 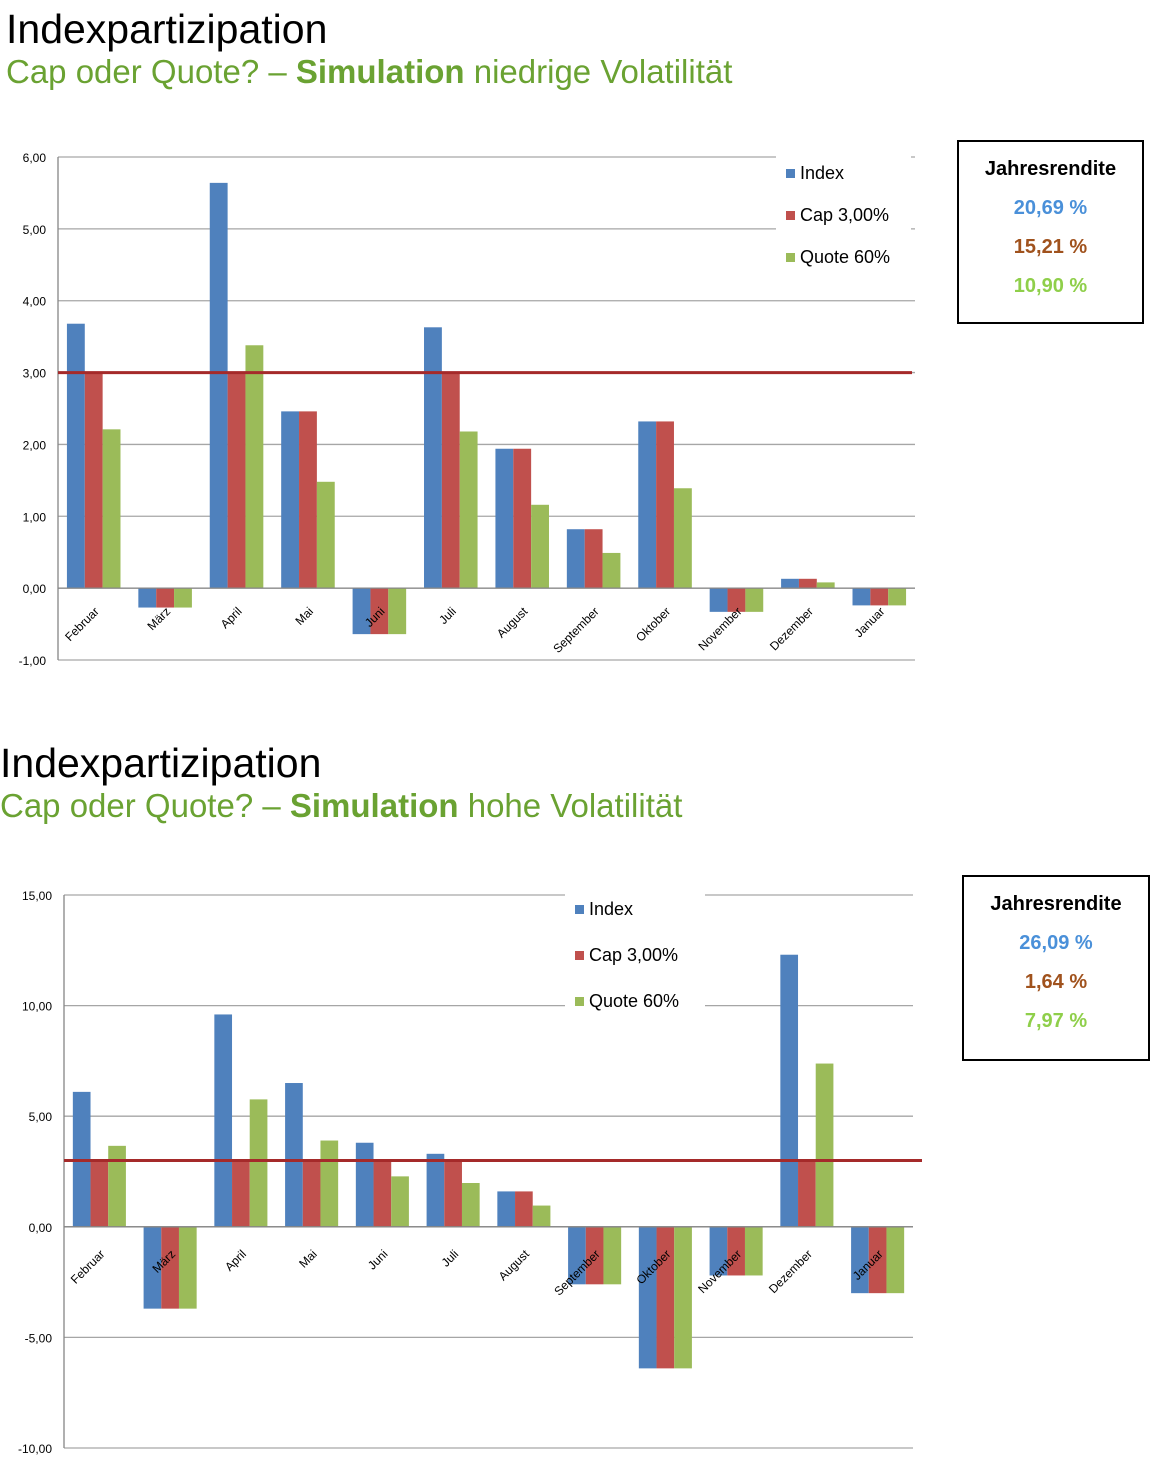 I want to click on x-tick-label: Juni, so click(x=377, y=1259).